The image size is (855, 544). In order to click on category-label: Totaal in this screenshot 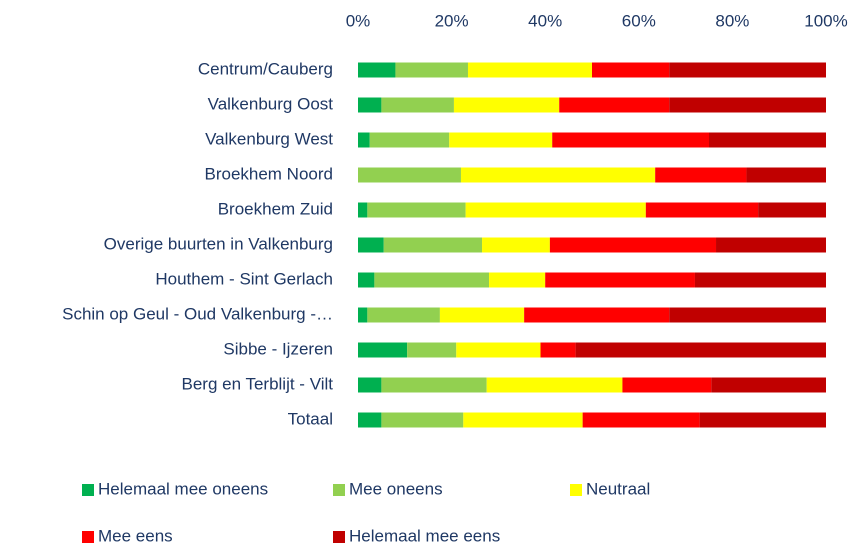, I will do `click(310, 418)`.